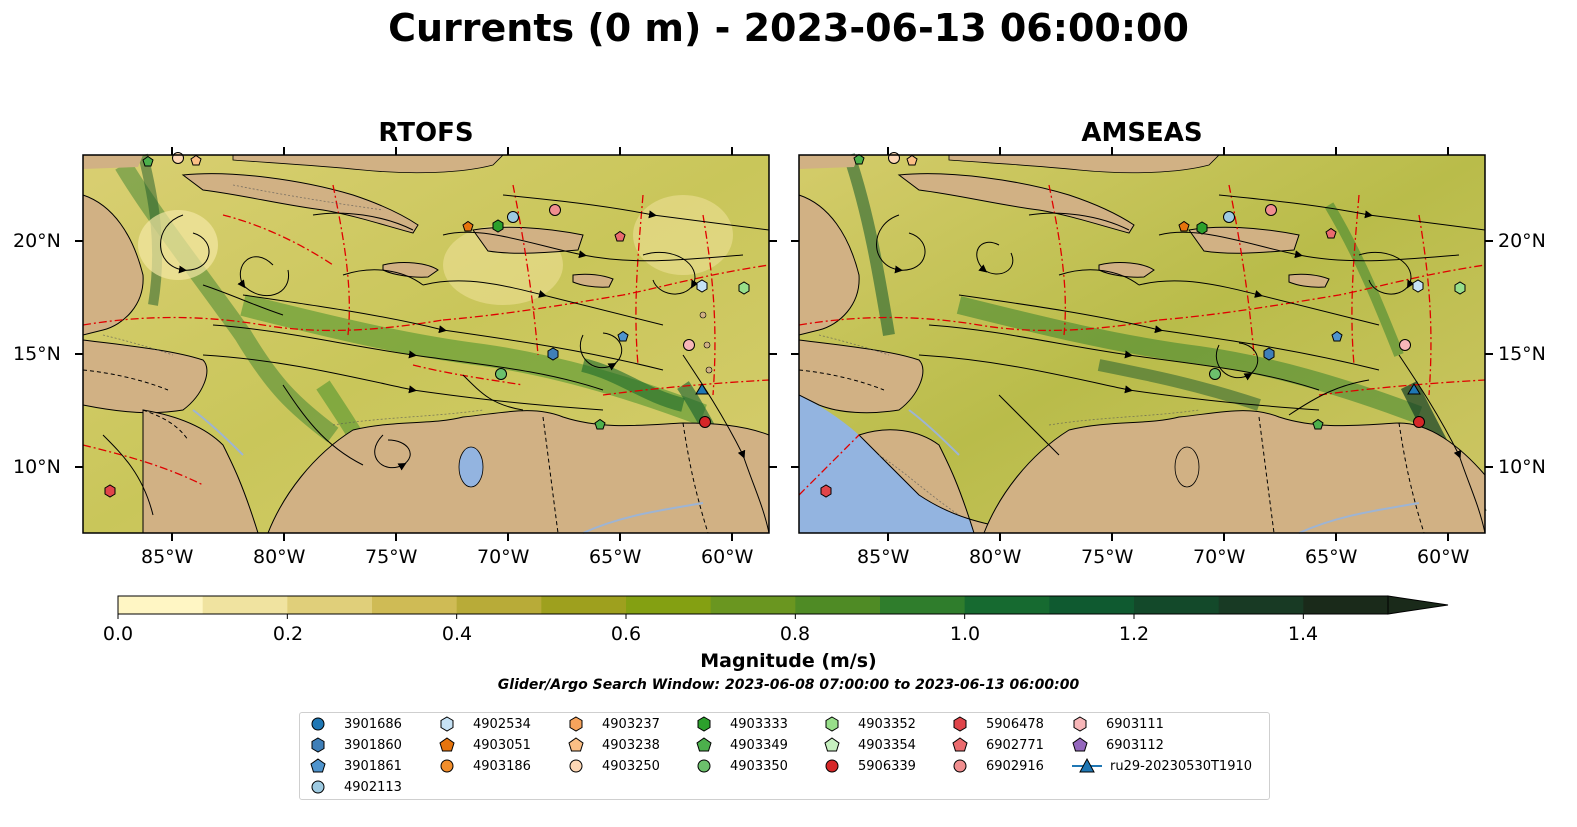 This screenshot has width=1577, height=827. What do you see at coordinates (457, 634) in the screenshot?
I see `colorbar-tick-label: 0.4` at bounding box center [457, 634].